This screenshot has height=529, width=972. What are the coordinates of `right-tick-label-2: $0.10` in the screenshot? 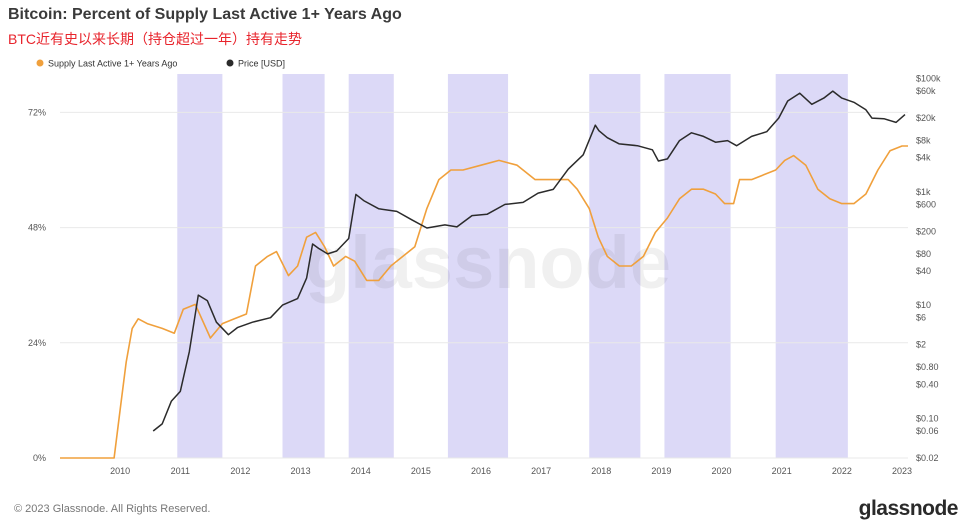 It's located at (927, 418).